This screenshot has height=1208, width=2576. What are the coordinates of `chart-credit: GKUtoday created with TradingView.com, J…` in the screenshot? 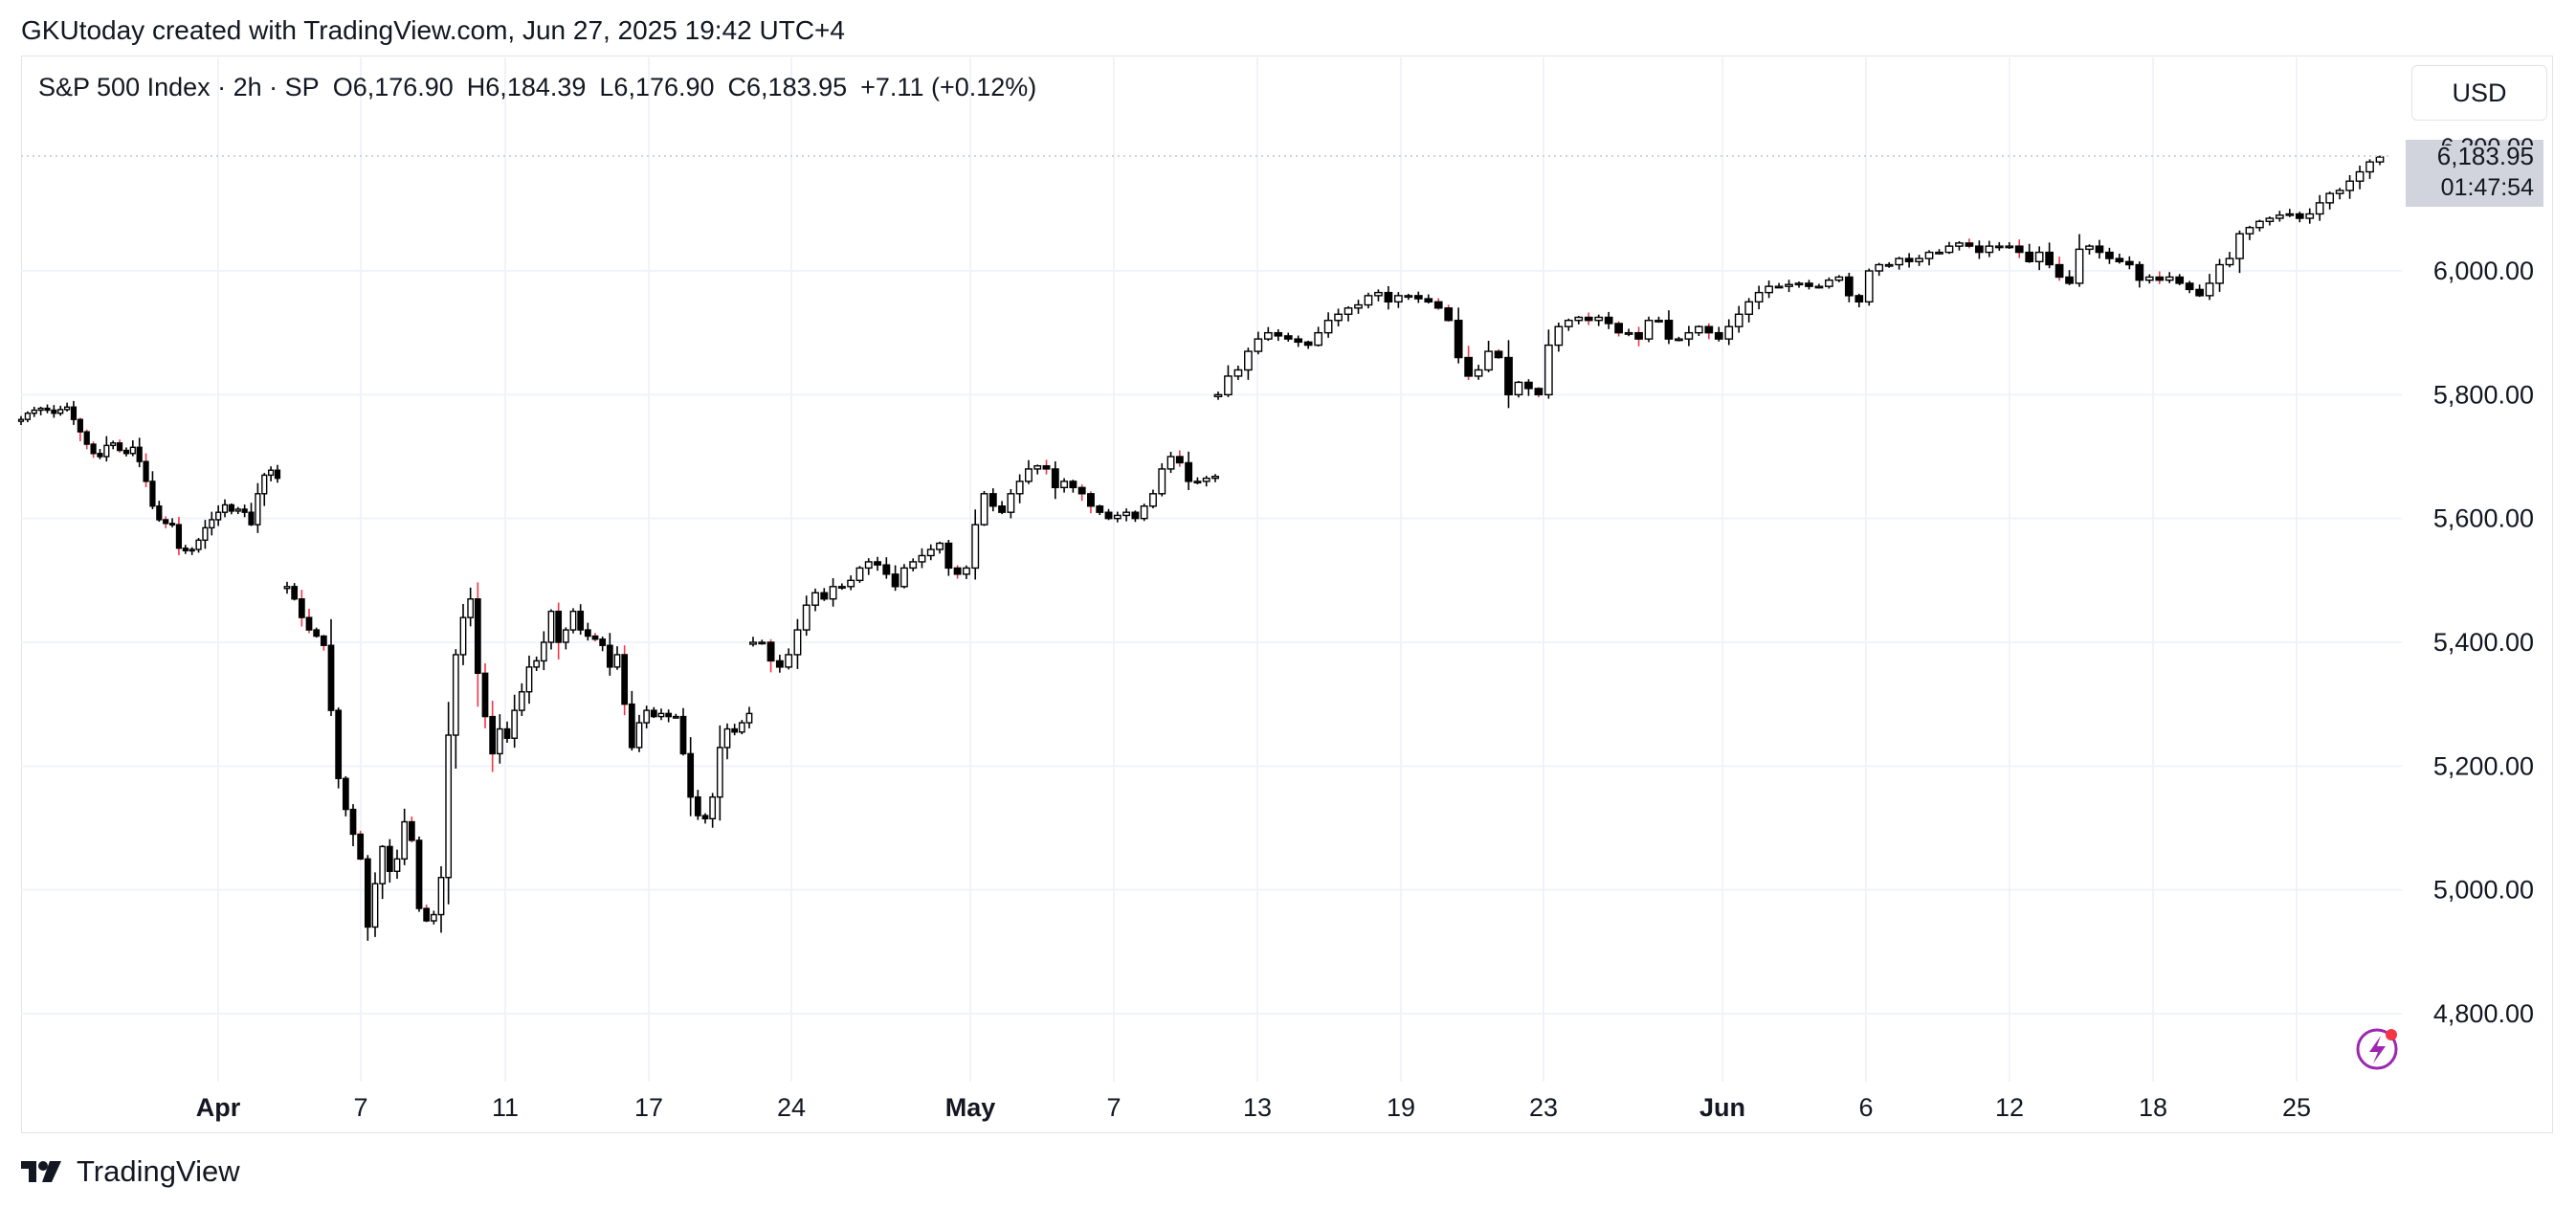 It's located at (433, 30).